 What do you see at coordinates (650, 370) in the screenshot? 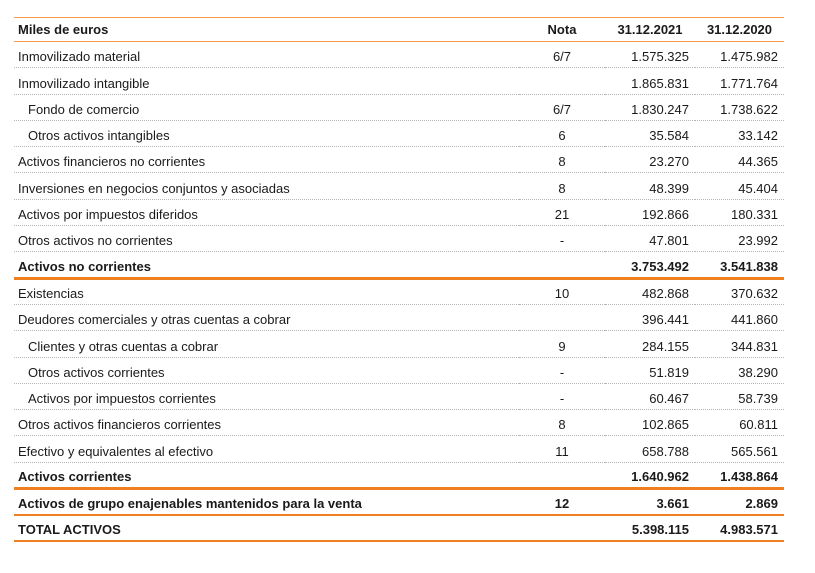
I see `row-value-2021: 51.819` at bounding box center [650, 370].